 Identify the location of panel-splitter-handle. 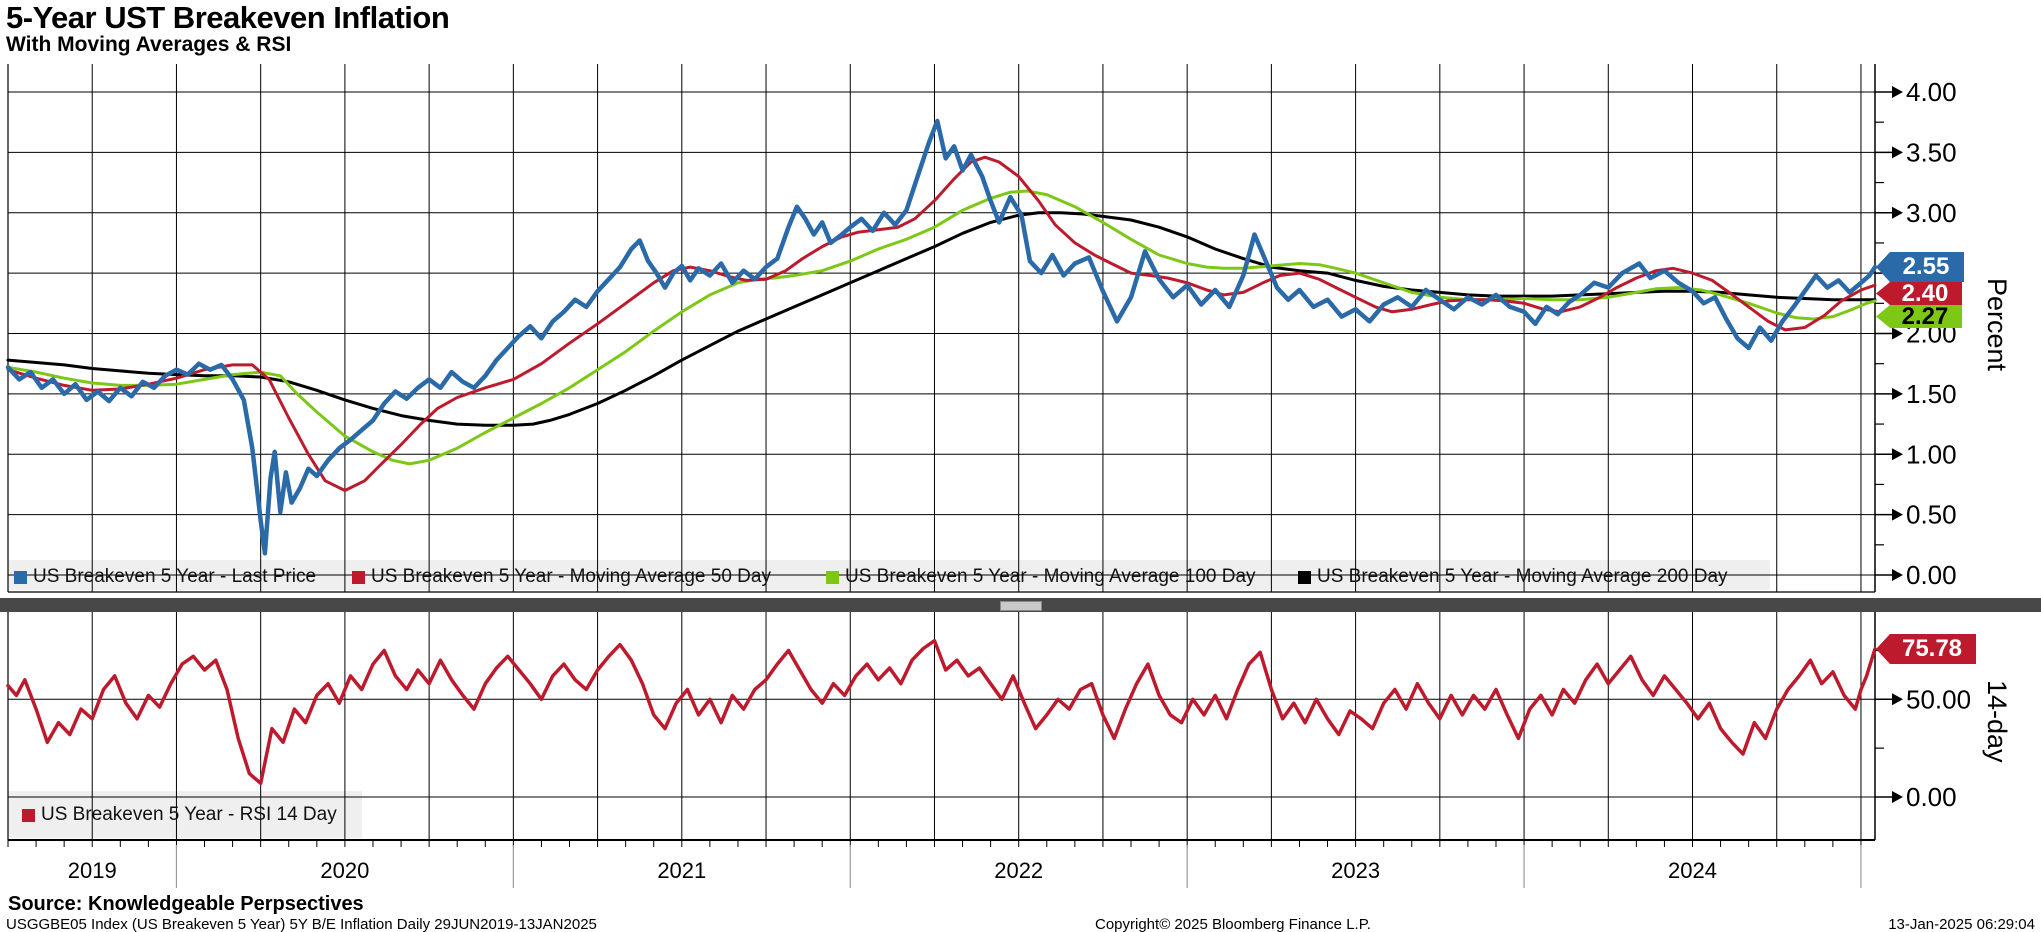
(1021, 606).